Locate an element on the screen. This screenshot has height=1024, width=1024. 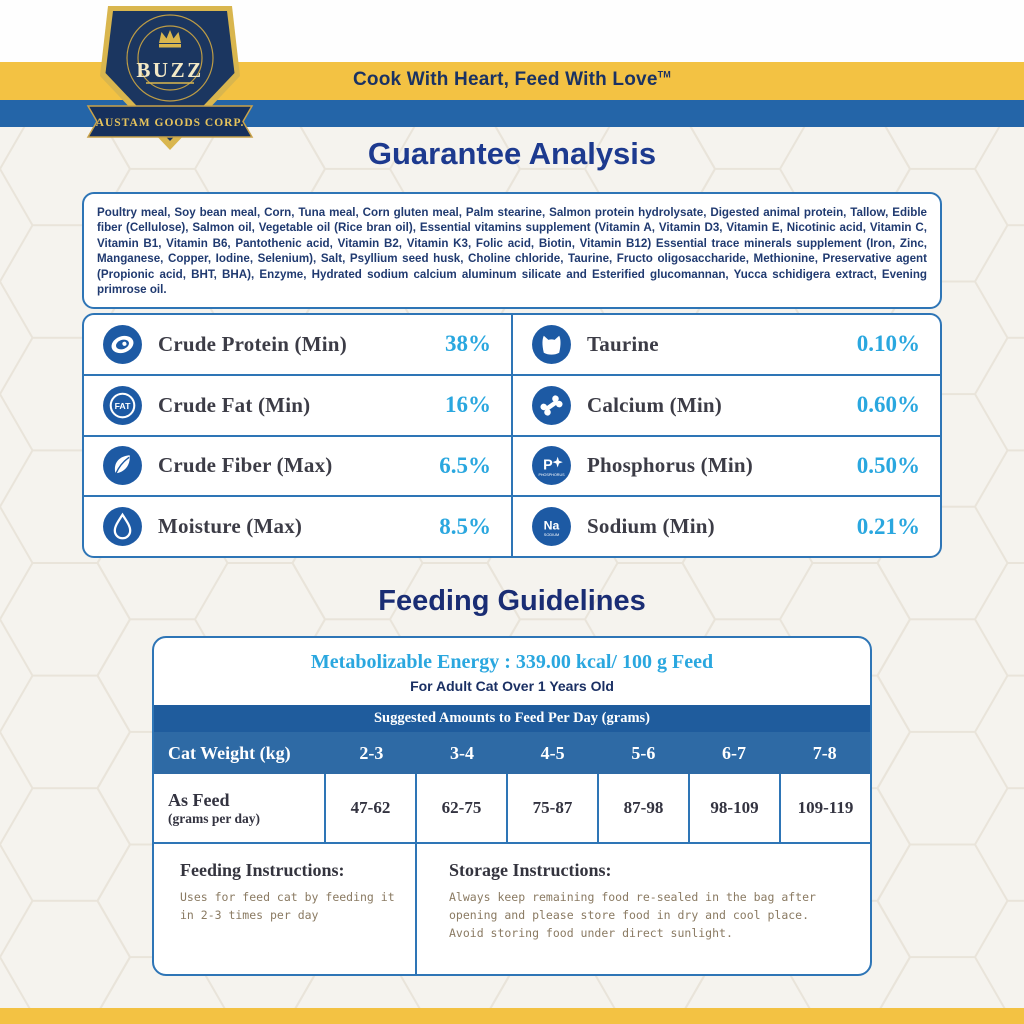
logo-ring-inner is located at coordinates (170, 58).